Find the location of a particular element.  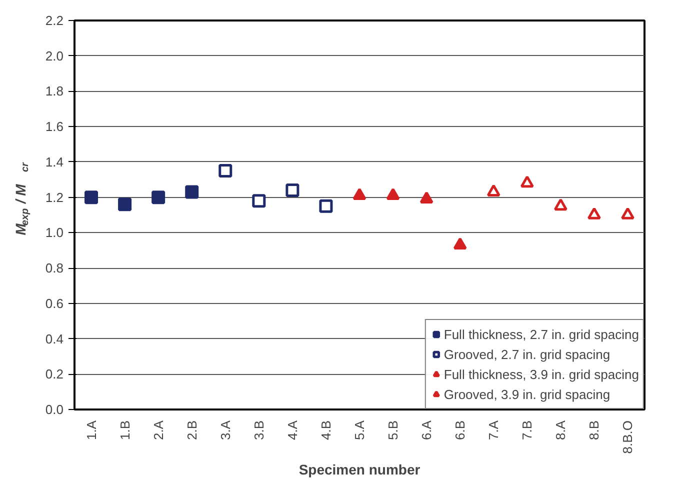

x-tick-label: 6.B is located at coordinates (460, 430).